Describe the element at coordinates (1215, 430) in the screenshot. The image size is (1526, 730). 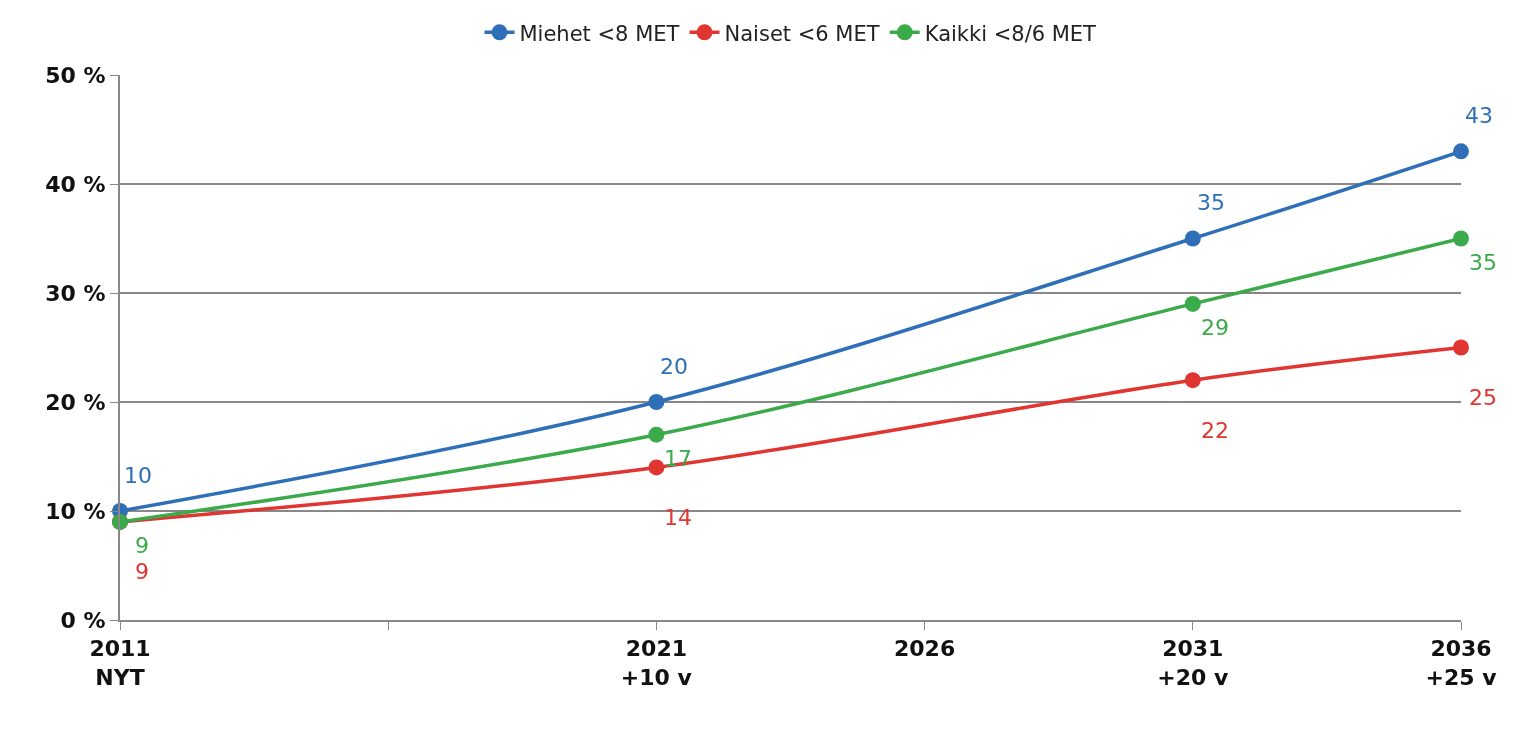
I see `data-label: 22` at that location.